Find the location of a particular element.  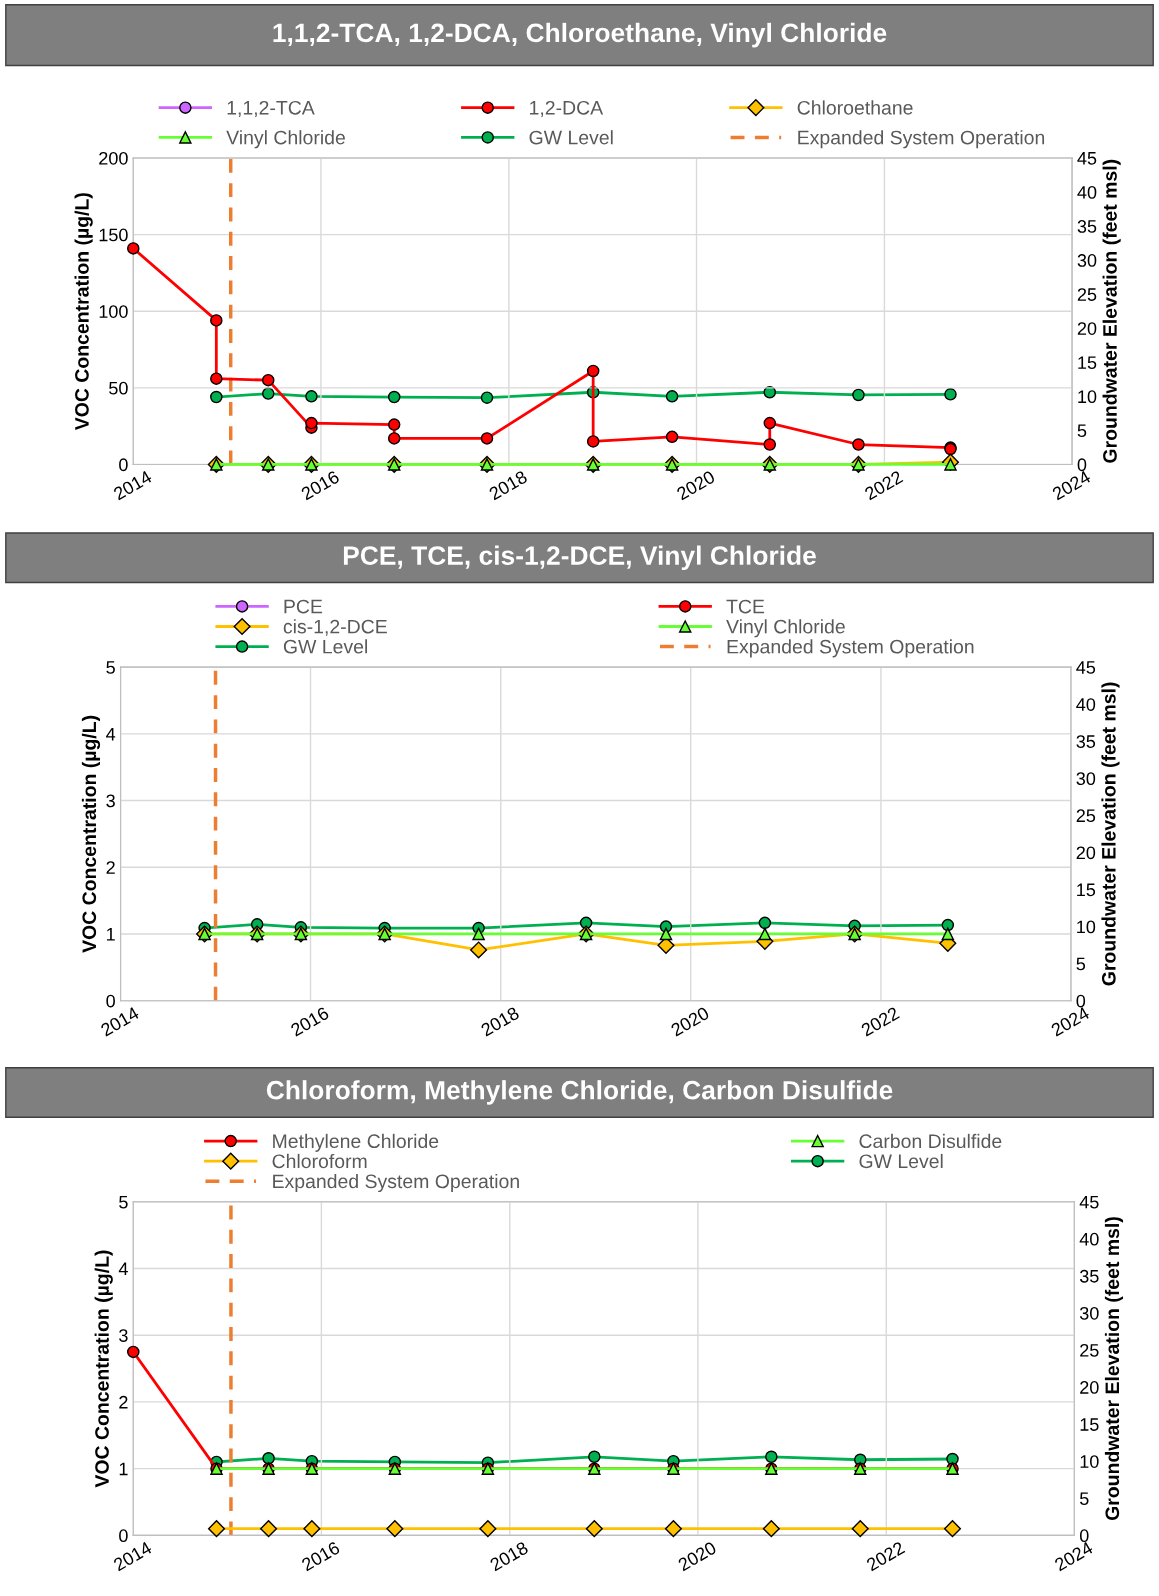

y-tick-label: 150 is located at coordinates (113, 235).